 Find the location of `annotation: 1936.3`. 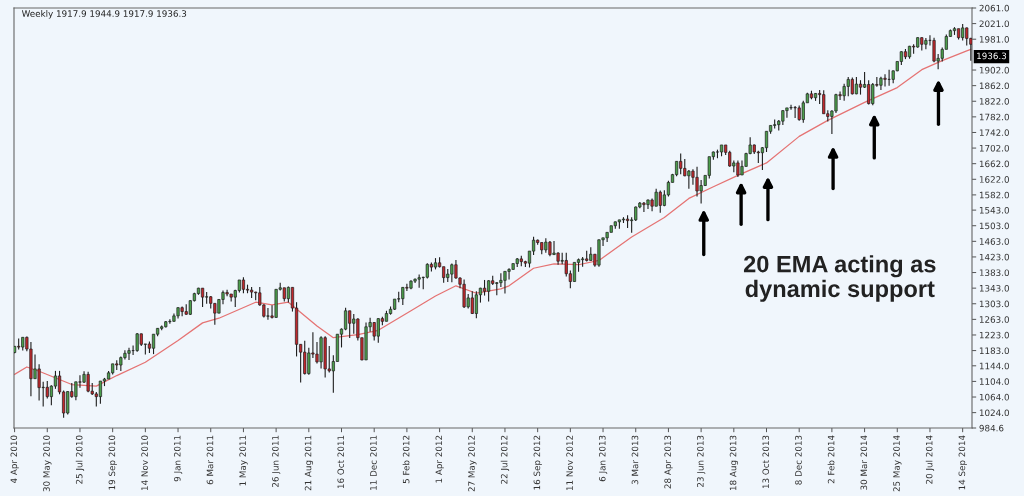

annotation: 1936.3 is located at coordinates (992, 56).